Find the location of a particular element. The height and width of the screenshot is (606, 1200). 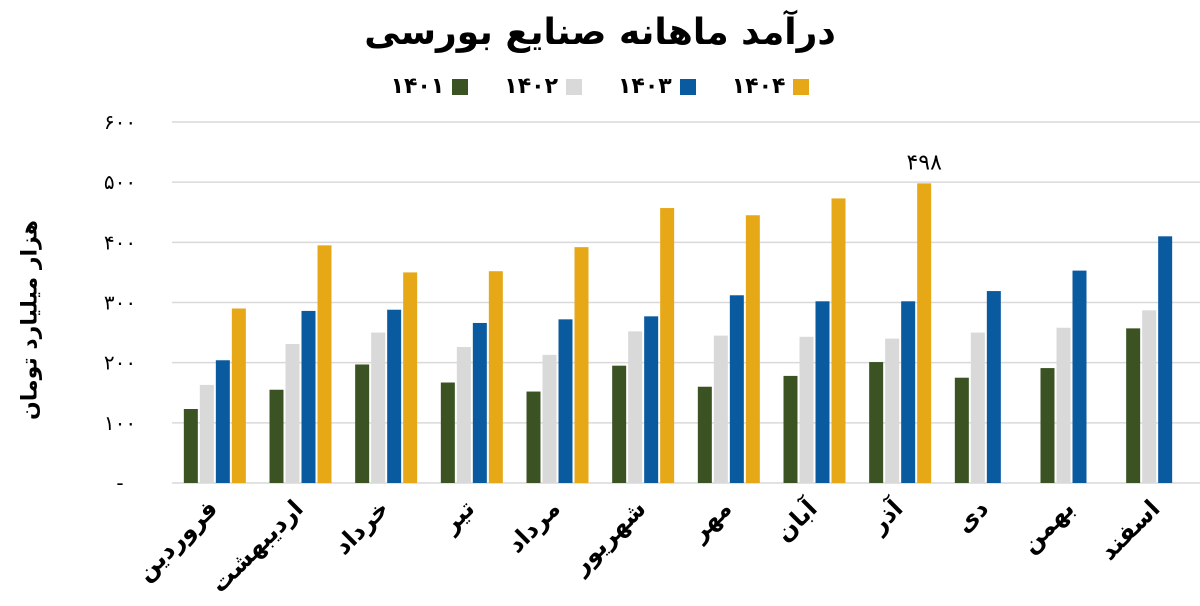

x-tick-label: آبان is located at coordinates (796, 520).